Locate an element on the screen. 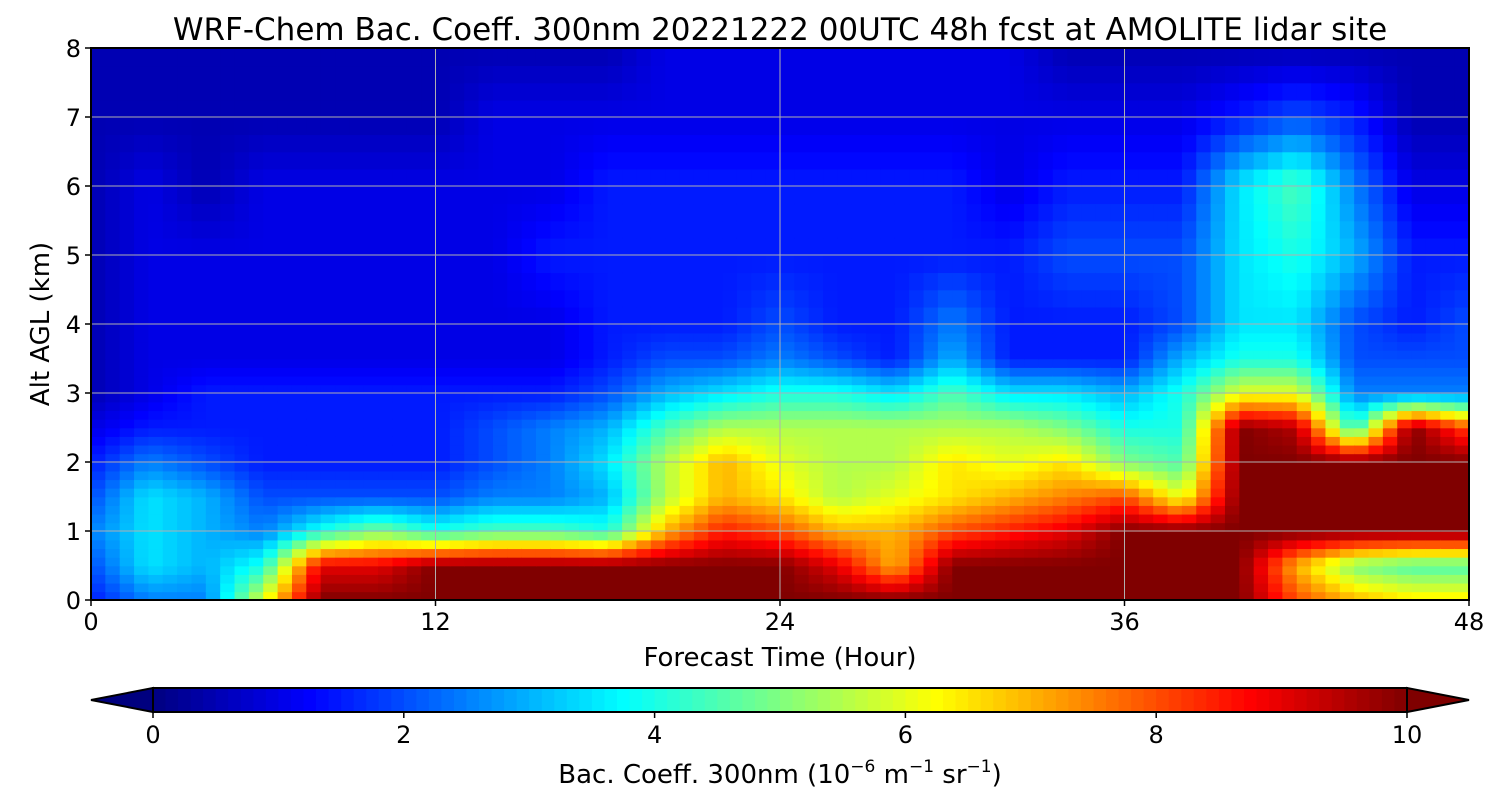  colorbar-tick-label: 0 is located at coordinates (152, 735).